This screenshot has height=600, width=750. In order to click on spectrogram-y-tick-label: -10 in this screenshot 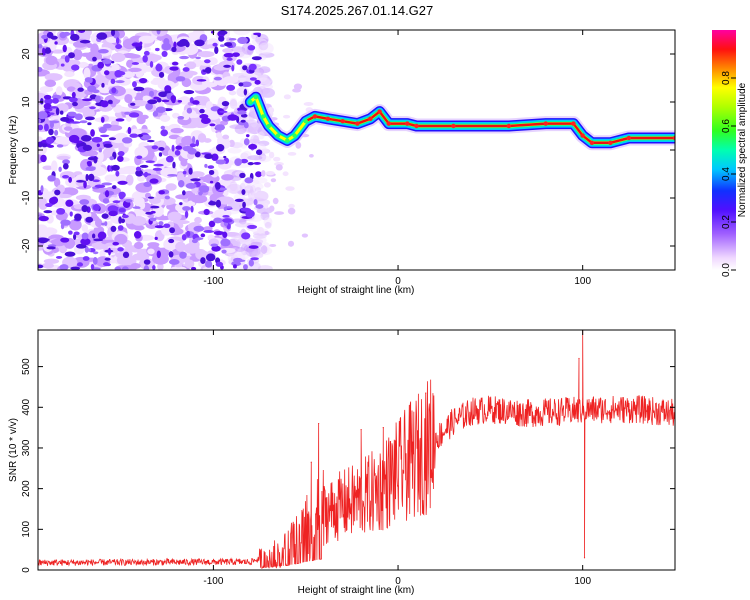, I will do `click(26, 197)`.